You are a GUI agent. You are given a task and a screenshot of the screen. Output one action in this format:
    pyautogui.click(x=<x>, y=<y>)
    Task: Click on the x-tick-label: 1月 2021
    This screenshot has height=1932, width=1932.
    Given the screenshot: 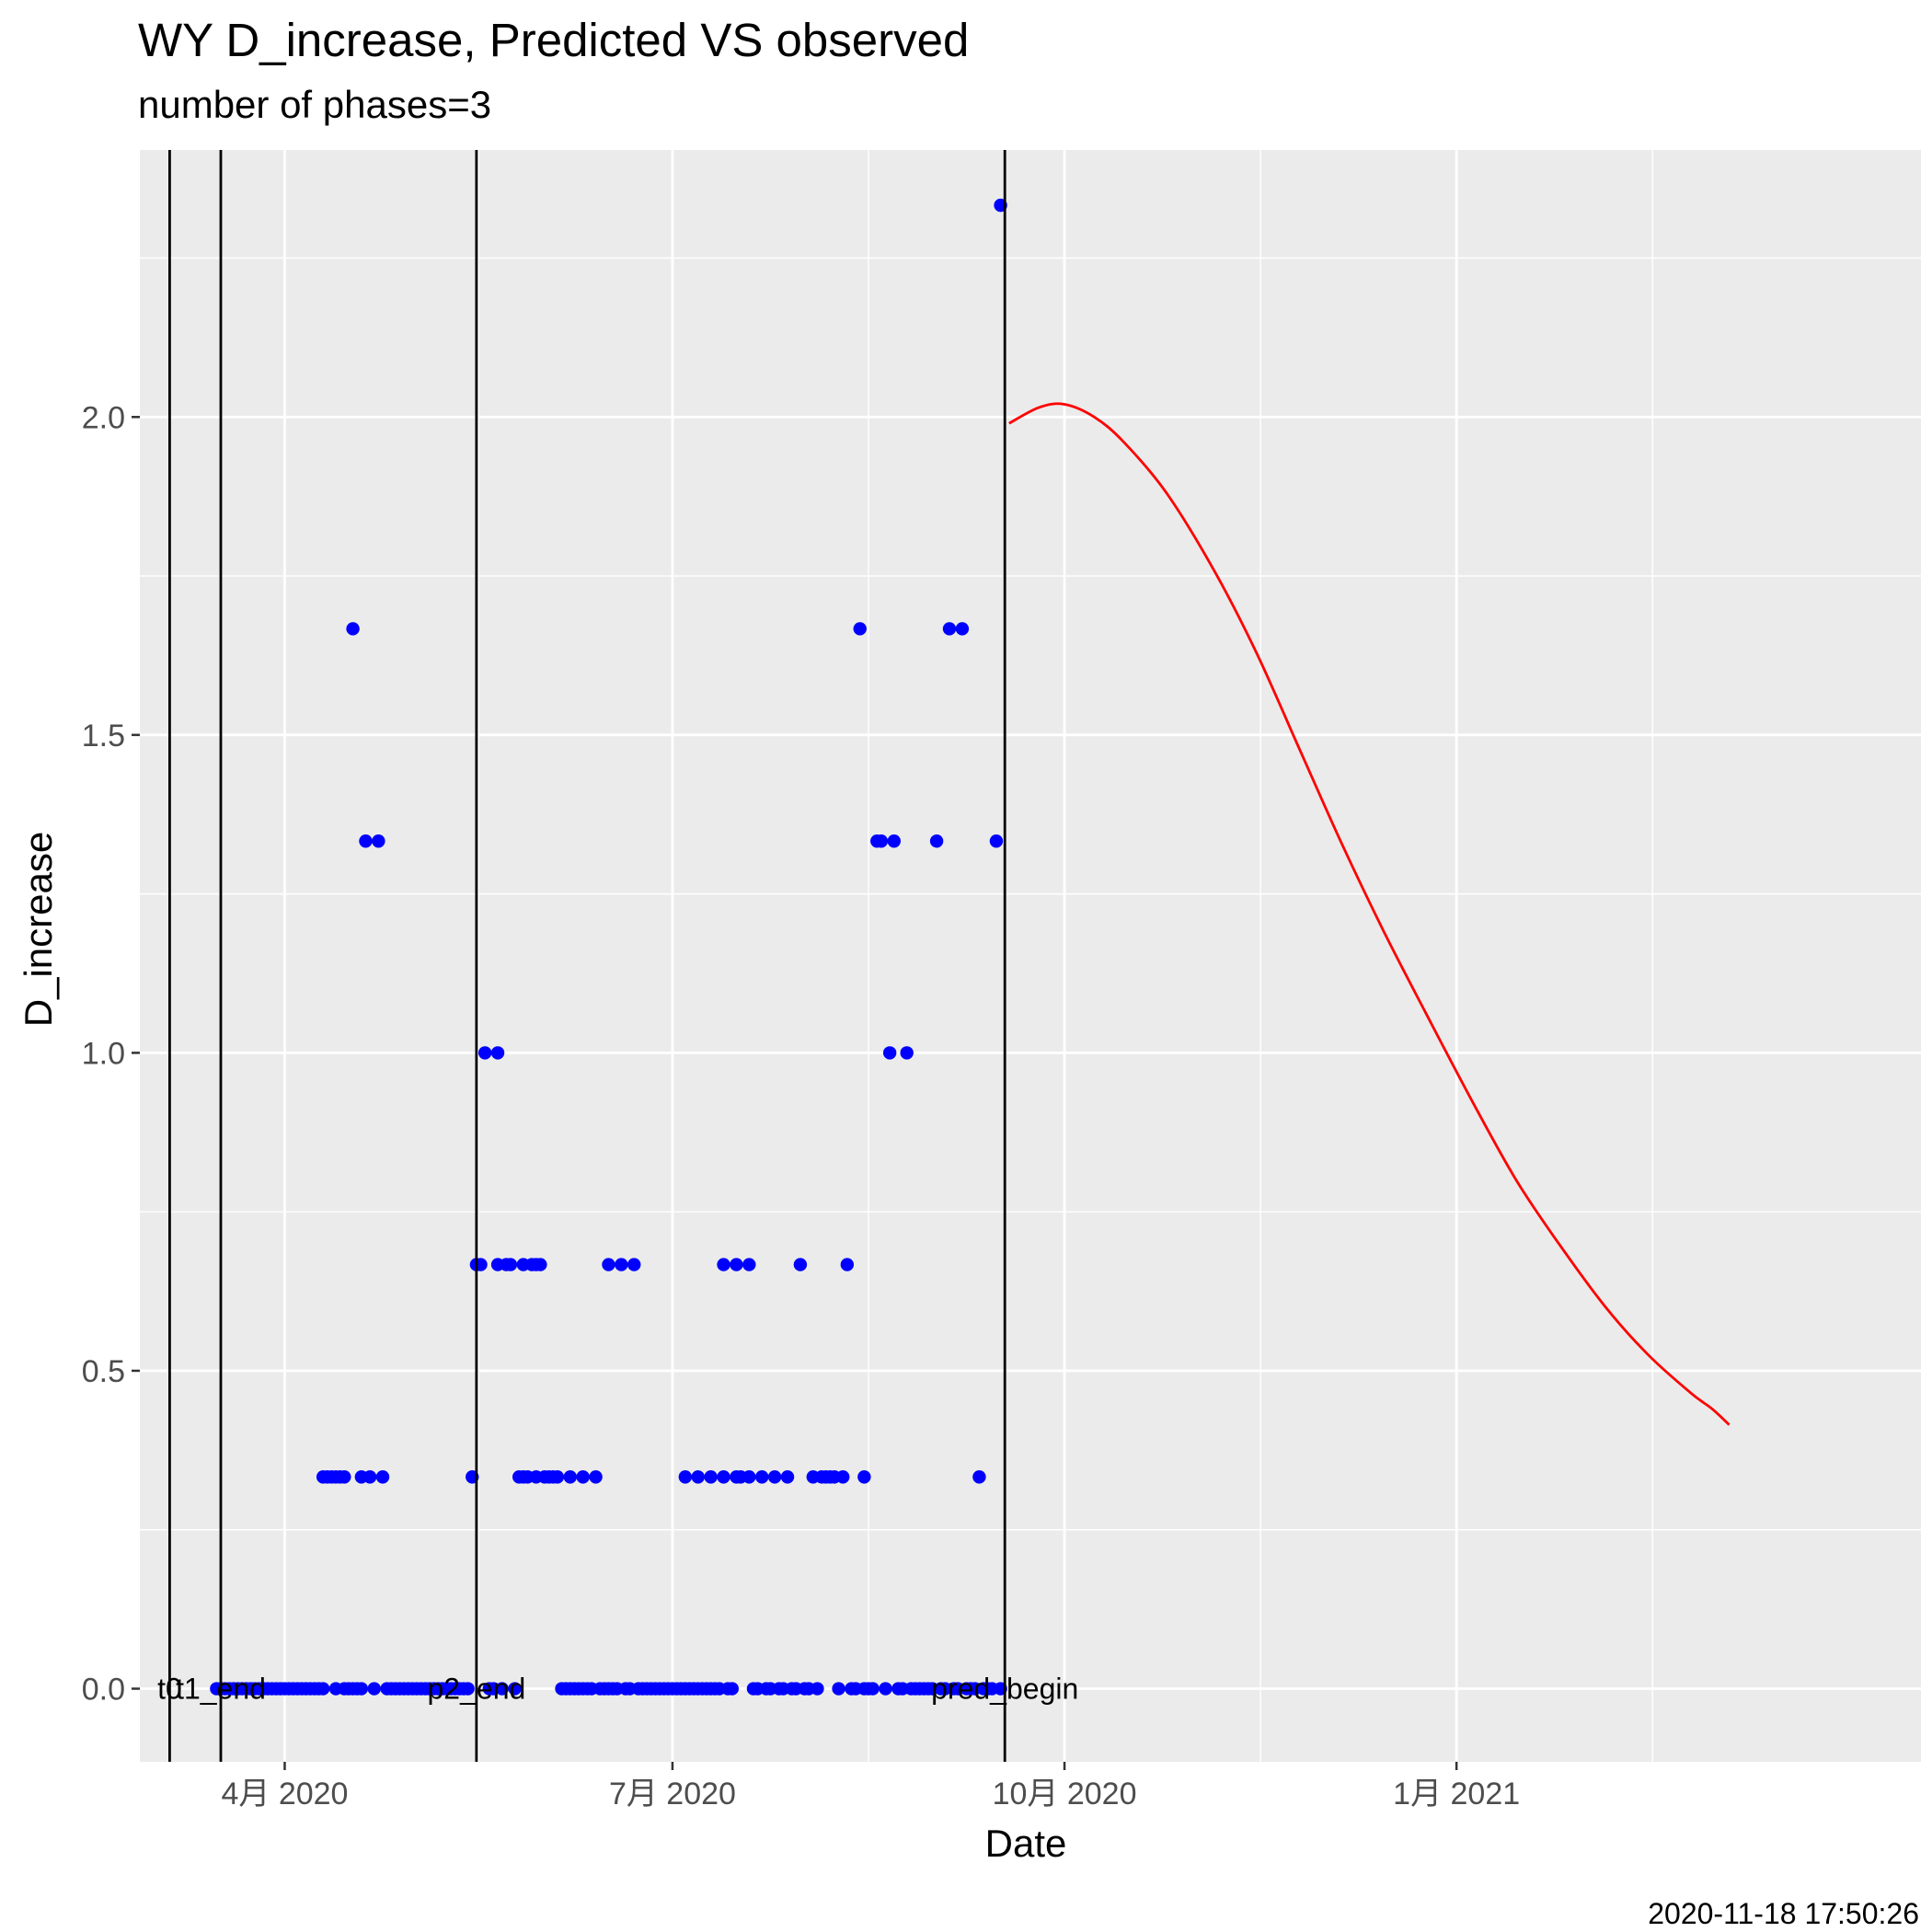 What is the action you would take?
    pyautogui.click(x=1456, y=1794)
    